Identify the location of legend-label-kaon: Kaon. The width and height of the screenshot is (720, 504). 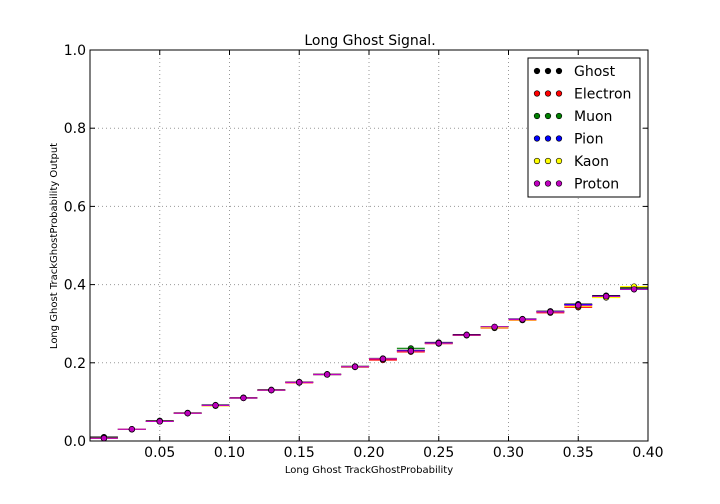
(591, 162).